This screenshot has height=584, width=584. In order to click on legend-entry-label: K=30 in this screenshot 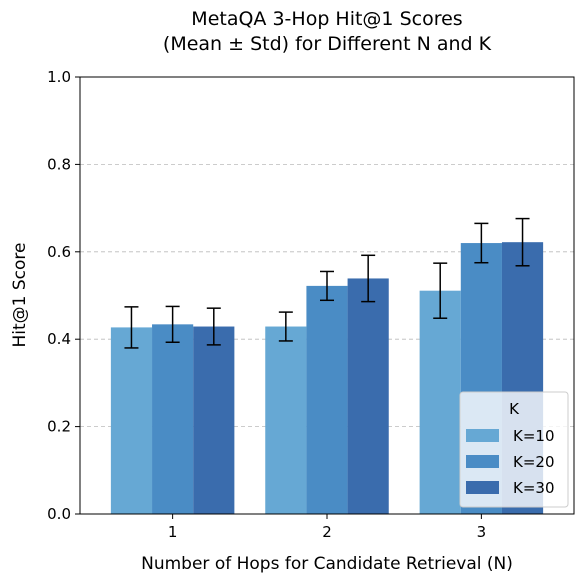, I will do `click(534, 488)`.